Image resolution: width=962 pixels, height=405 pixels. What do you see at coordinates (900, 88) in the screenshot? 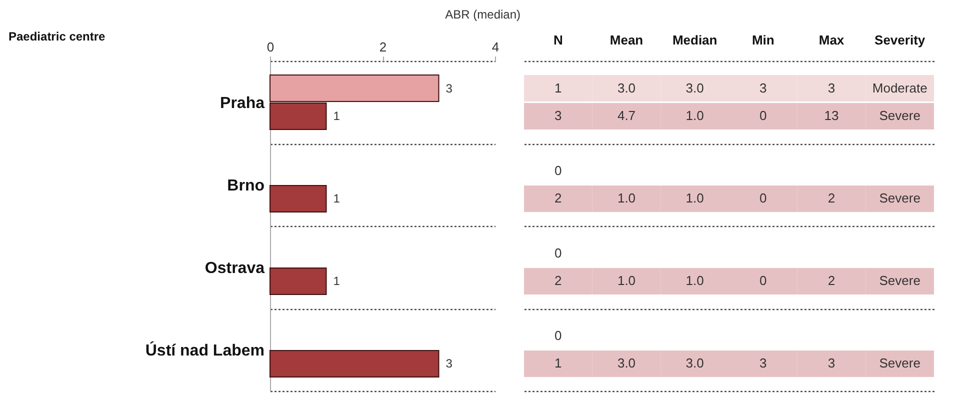
I see `text: Moderate` at bounding box center [900, 88].